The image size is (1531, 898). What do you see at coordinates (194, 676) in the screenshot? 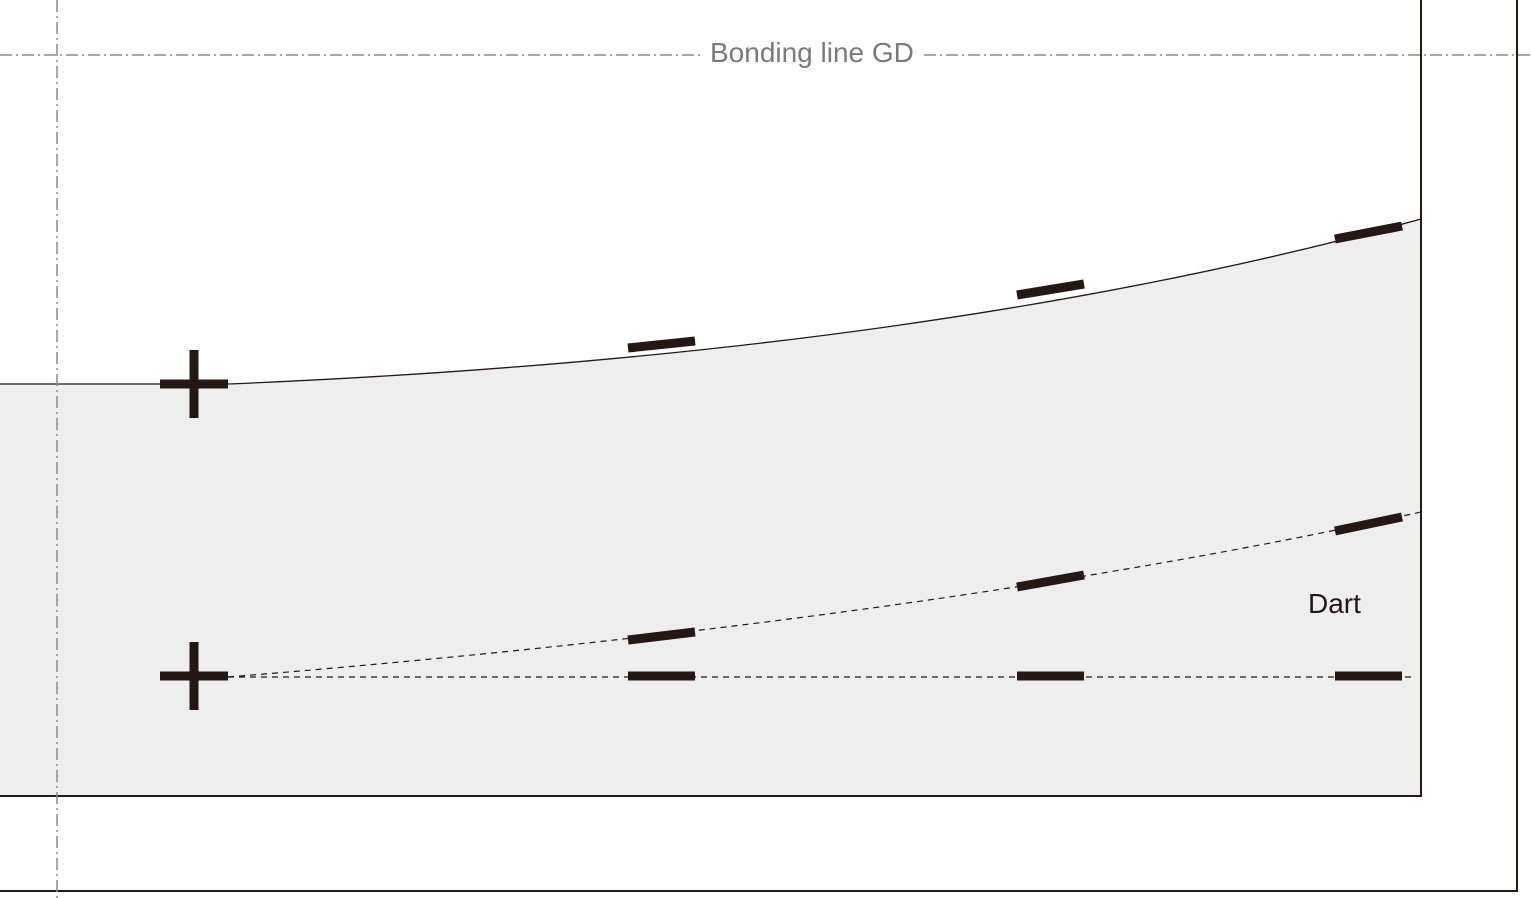
I see `plus-mark-bottom` at bounding box center [194, 676].